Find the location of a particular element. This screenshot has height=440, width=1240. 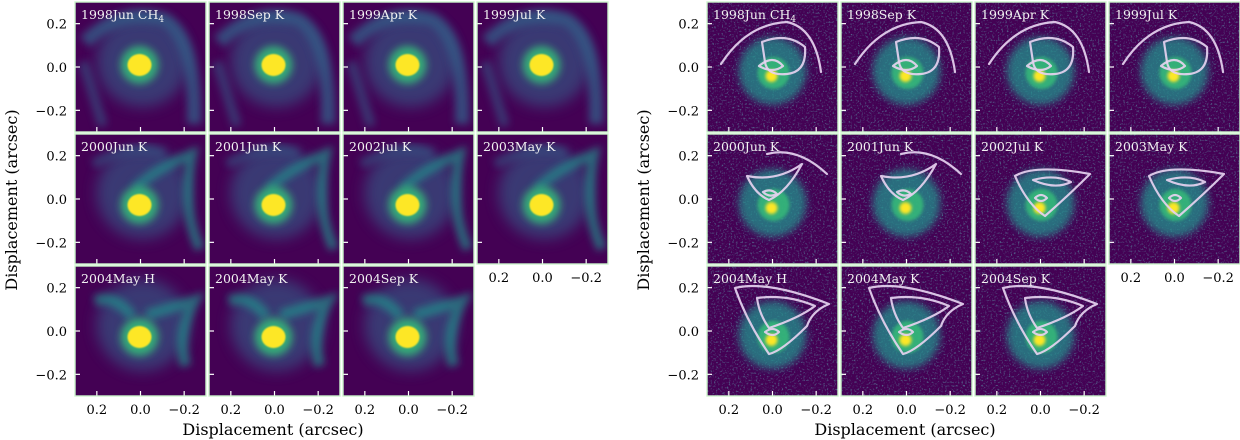

right-y-axis-title: Displacement (arcsec) is located at coordinates (643, 199).